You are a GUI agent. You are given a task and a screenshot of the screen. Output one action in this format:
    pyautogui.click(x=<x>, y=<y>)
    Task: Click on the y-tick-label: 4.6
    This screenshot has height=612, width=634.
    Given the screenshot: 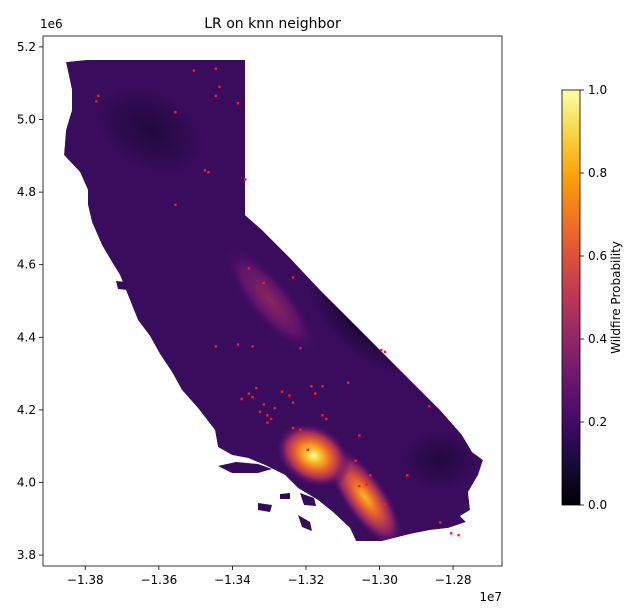 What is the action you would take?
    pyautogui.click(x=26, y=265)
    